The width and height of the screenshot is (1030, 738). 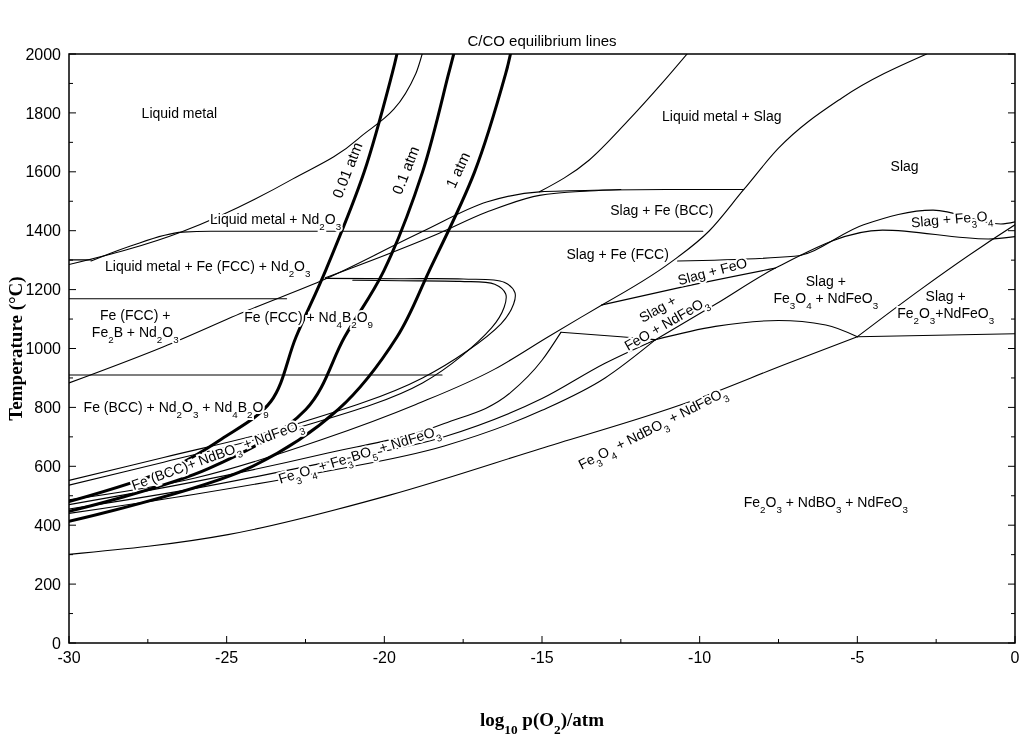 I want to click on text: 0.01 atm, so click(x=347, y=170).